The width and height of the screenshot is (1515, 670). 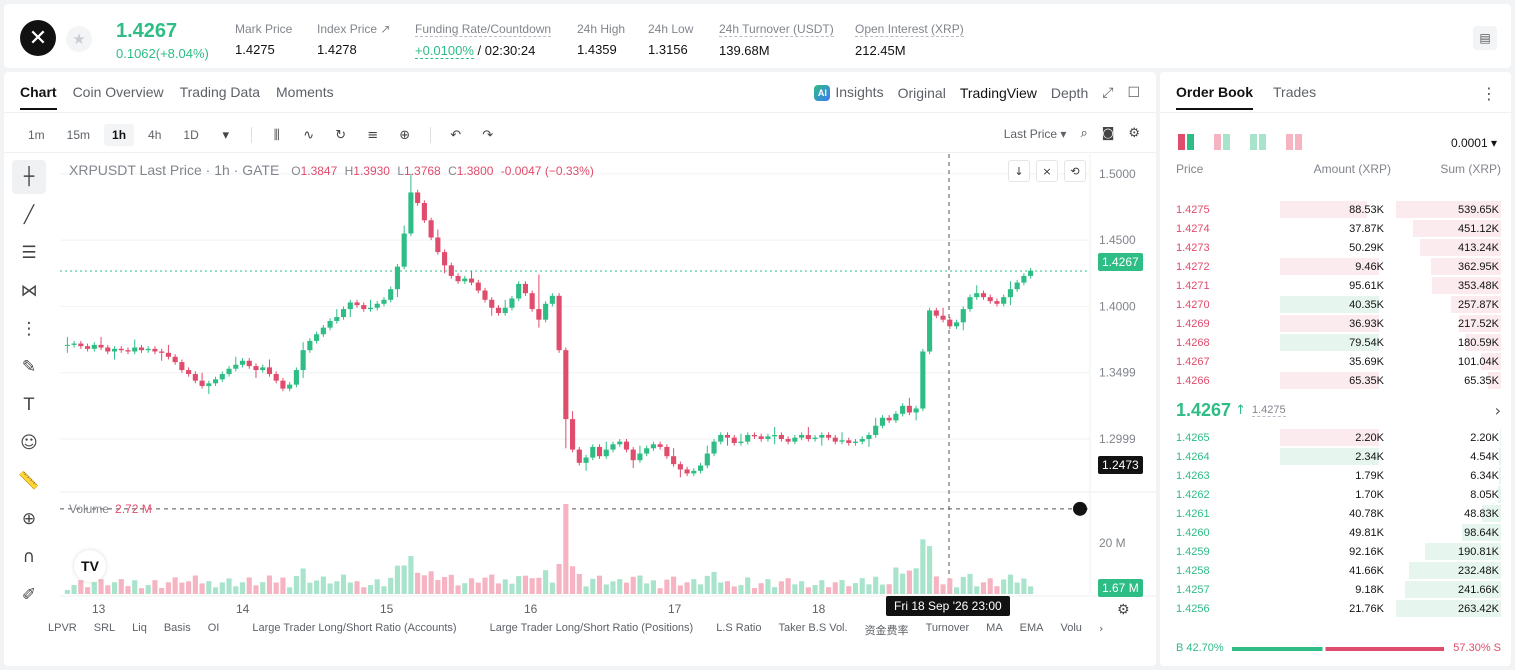 I want to click on bid-sum: 48.83K, so click(x=1481, y=513).